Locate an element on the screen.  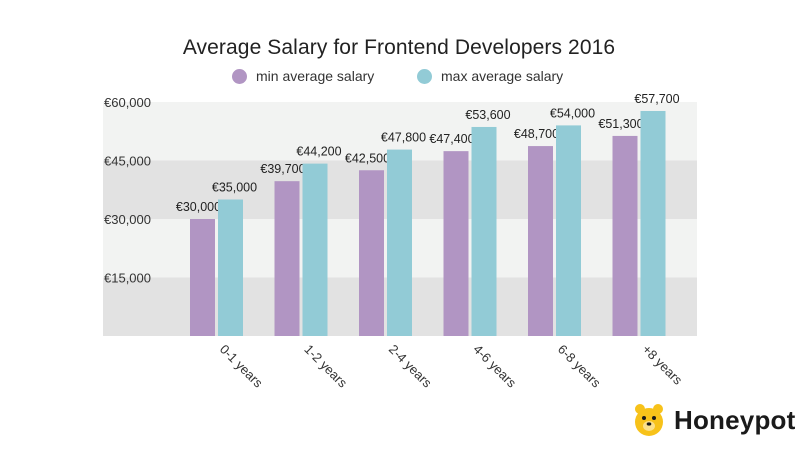
y-tick-label: €60,000 is located at coordinates (127, 102).